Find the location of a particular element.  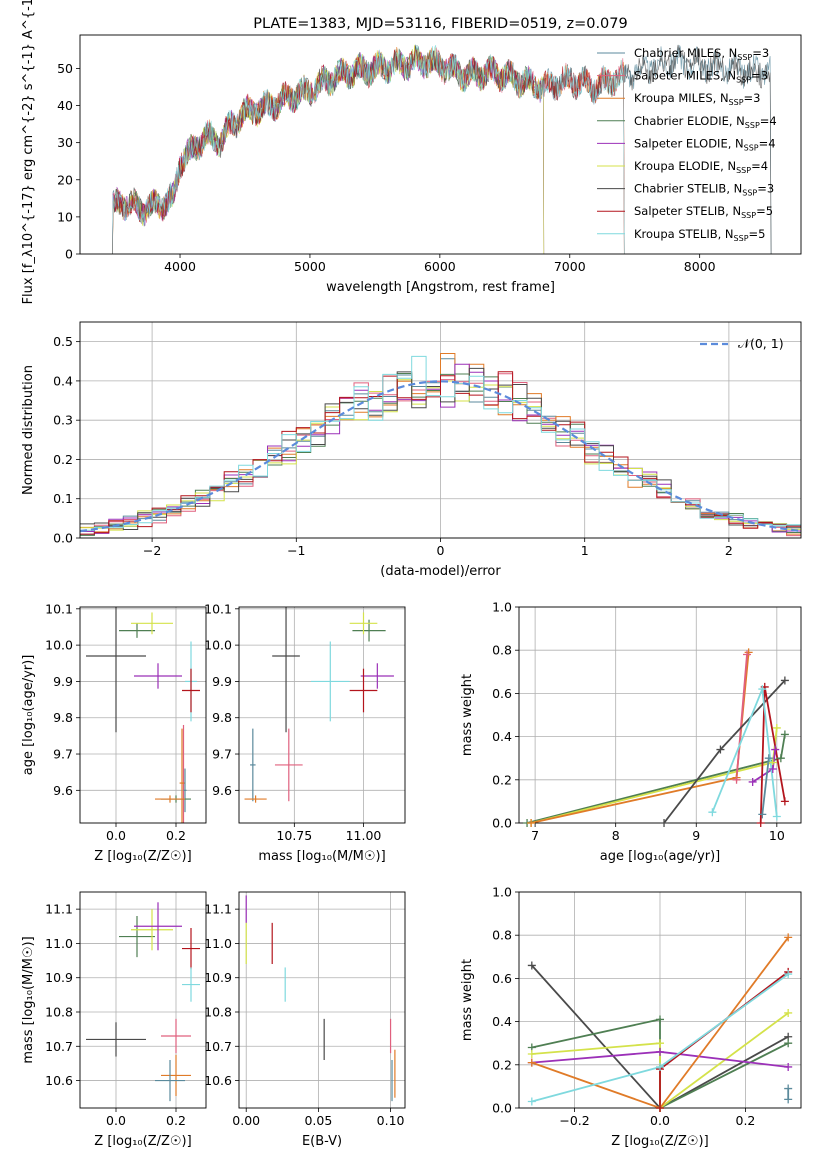

x-tick-label: 0.05 is located at coordinates (318, 1120).